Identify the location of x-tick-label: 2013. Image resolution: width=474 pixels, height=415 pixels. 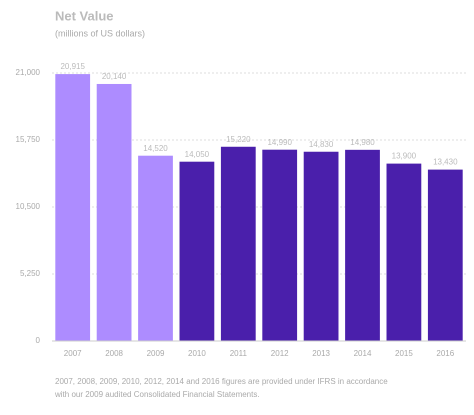
(321, 353).